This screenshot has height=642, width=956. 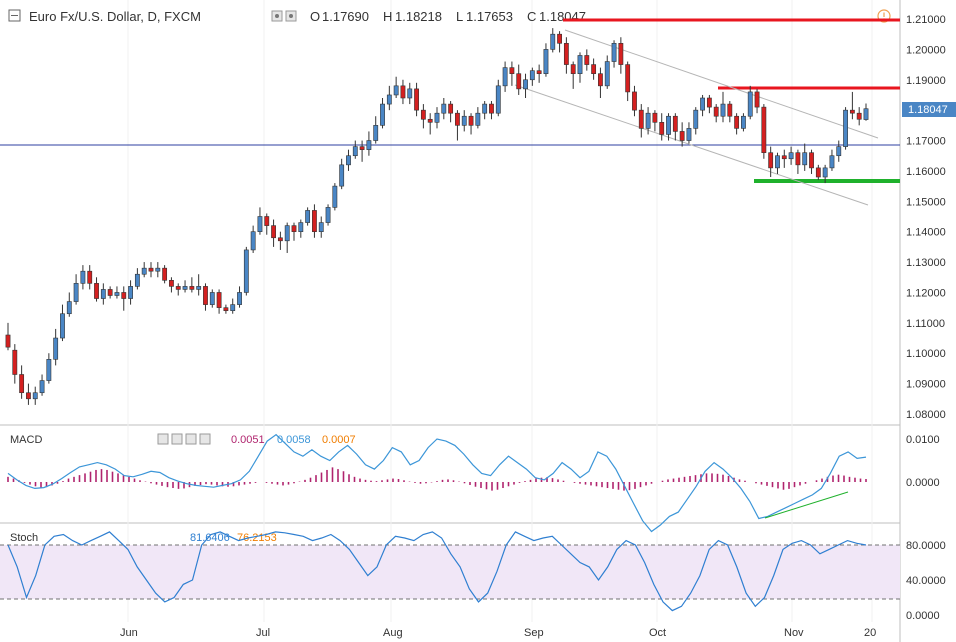 I want to click on settings-icon, so click(x=277, y=16).